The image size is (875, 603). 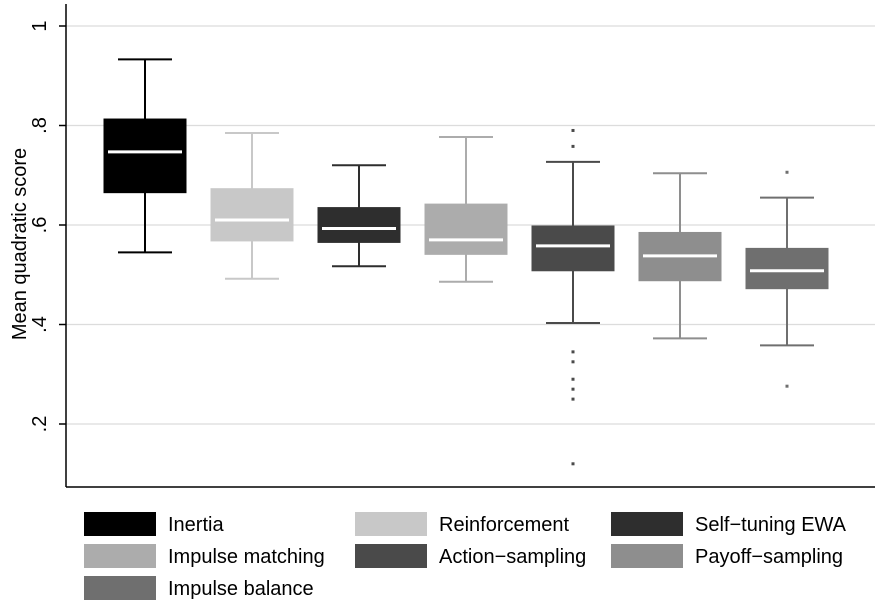 I want to click on legend-label: Reinforcement, so click(x=504, y=525).